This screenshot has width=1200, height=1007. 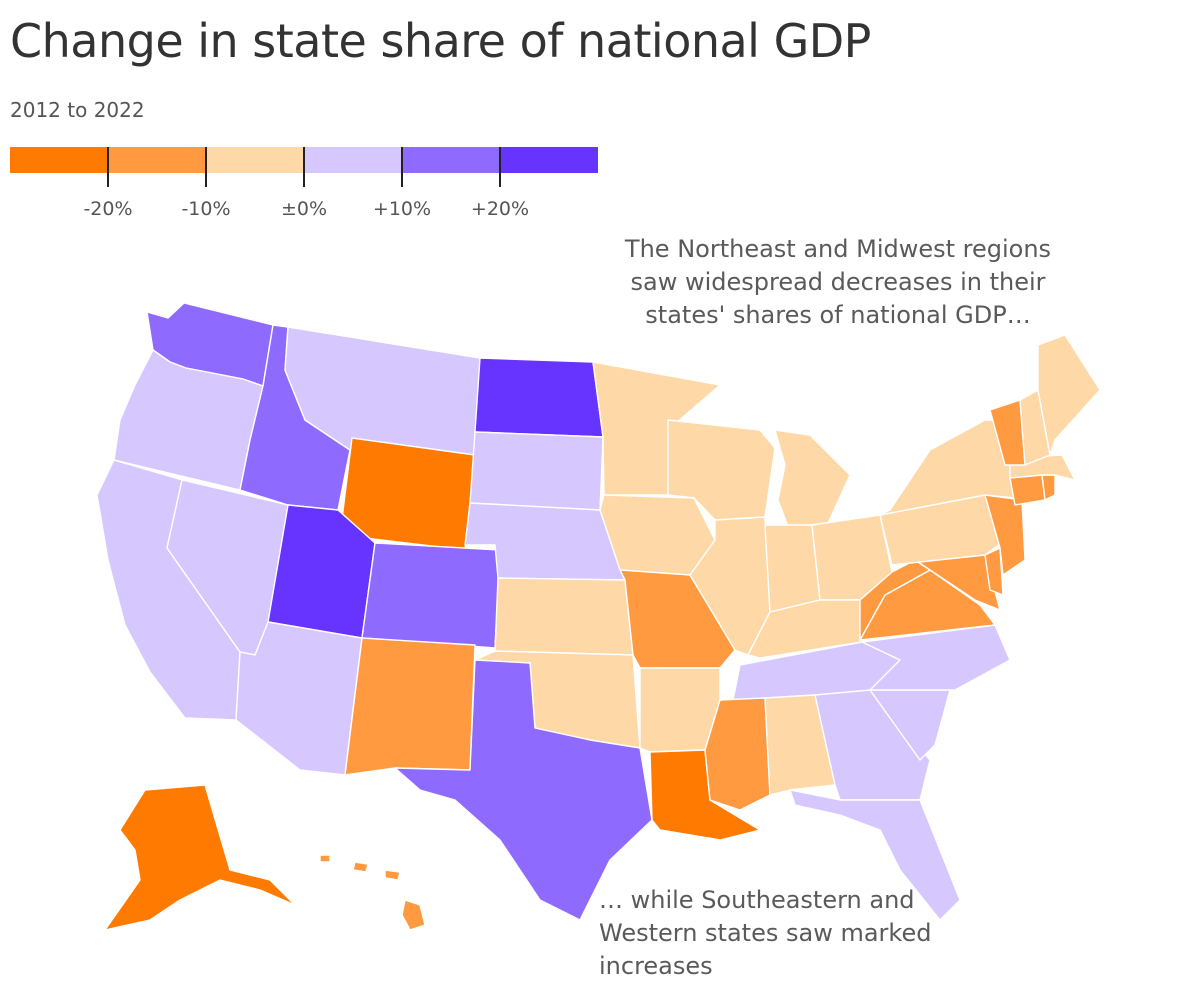 What do you see at coordinates (206, 209) in the screenshot?
I see `legend-label: -10%` at bounding box center [206, 209].